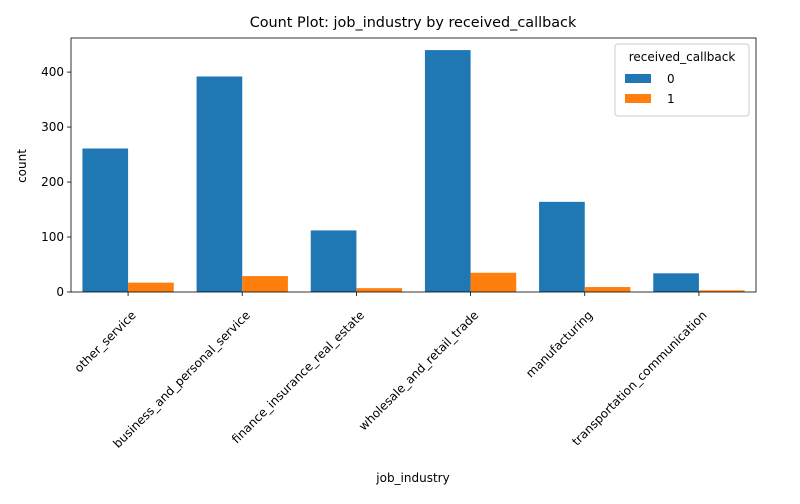 The width and height of the screenshot is (800, 504). Describe the element at coordinates (22, 166) in the screenshot. I see `y-axis-label: count` at that location.